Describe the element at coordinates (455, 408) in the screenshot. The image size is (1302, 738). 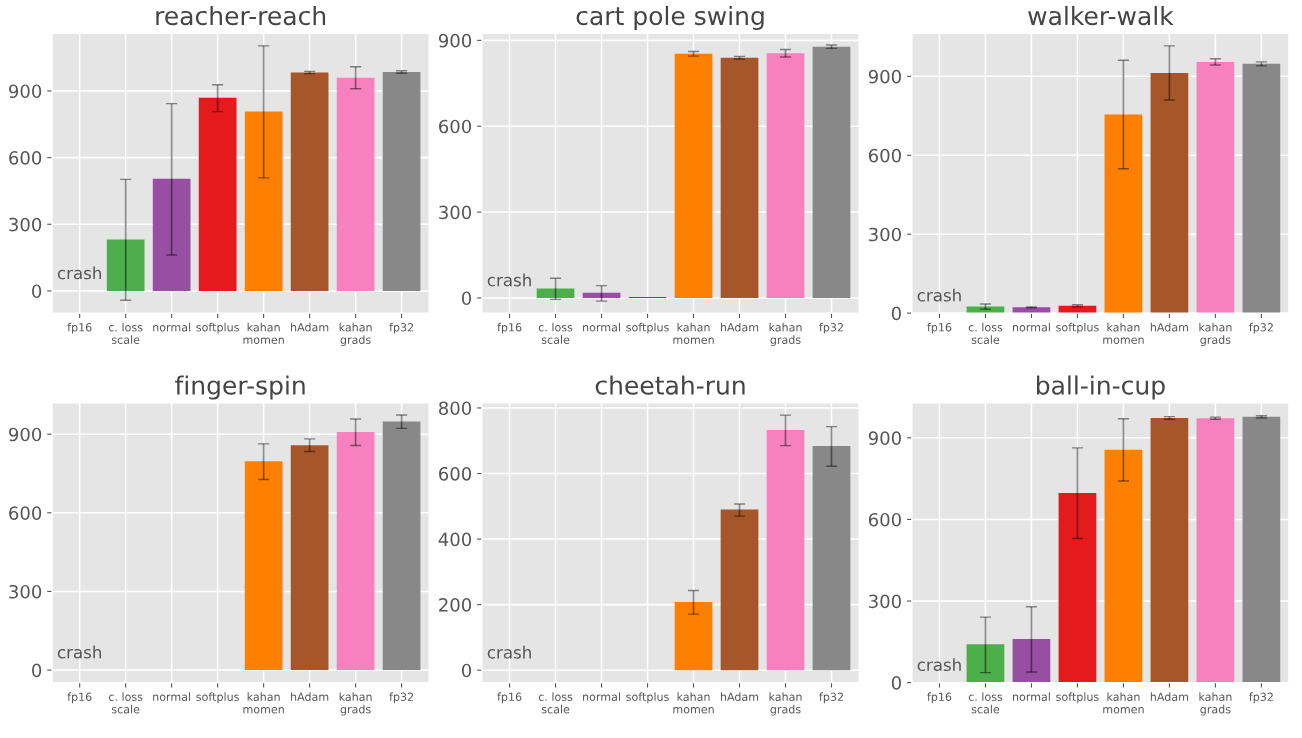
I see `y-tick-label: 800` at that location.